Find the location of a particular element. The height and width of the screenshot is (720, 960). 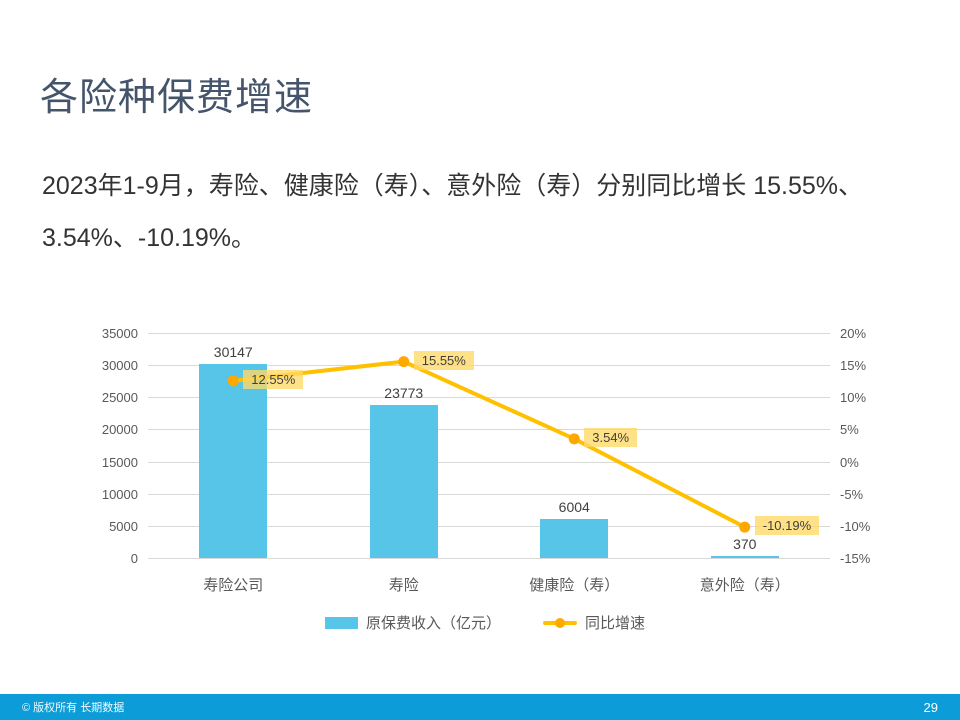

y-axis-tick-left: 10000 is located at coordinates (119, 494).